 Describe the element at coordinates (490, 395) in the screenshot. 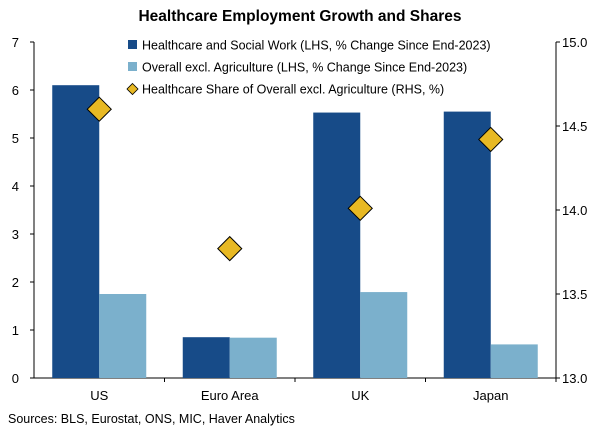

I see `category-label: Japan` at that location.